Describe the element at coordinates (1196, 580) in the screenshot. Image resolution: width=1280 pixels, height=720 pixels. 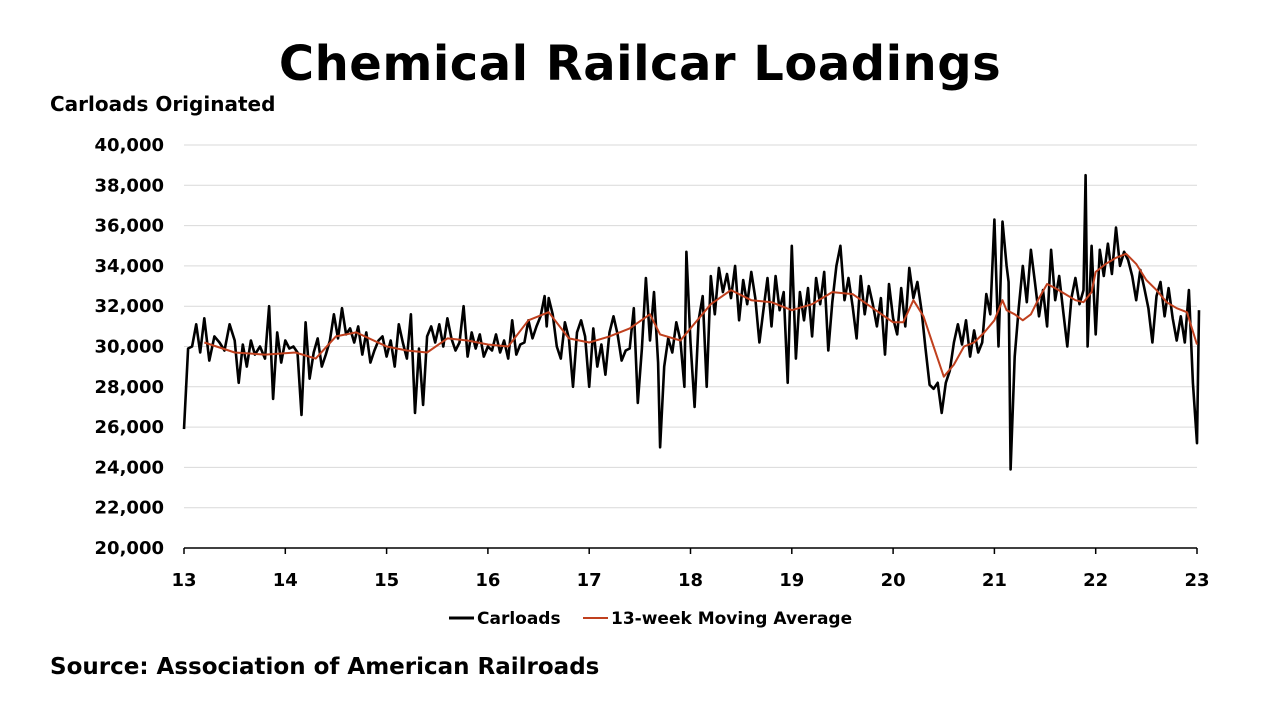
I see `x-tick-label: 23` at that location.